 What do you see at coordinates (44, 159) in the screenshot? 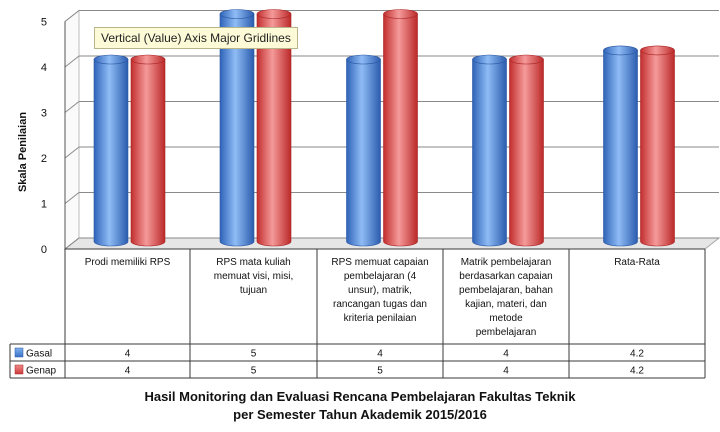
I see `y-tick-label: 2` at bounding box center [44, 159].